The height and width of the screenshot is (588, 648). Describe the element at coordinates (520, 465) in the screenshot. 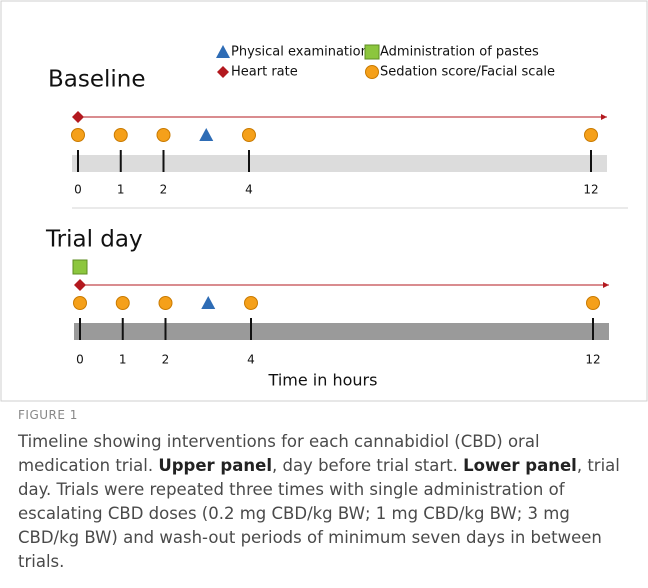

I see `caption-text: Lower panel` at that location.